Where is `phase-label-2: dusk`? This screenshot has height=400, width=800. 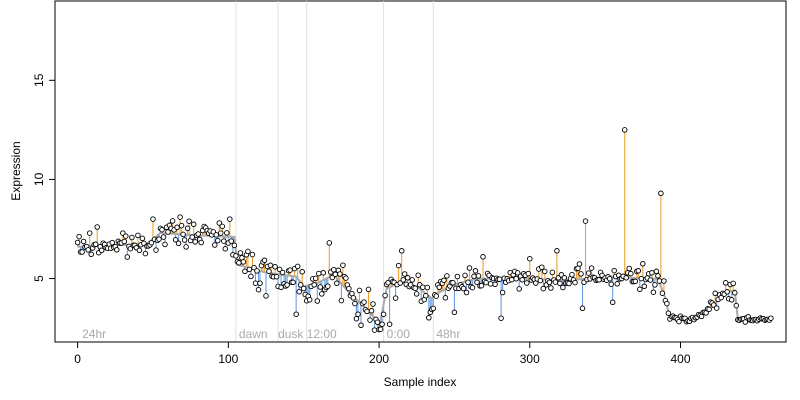 phase-label-2: dusk is located at coordinates (291, 334).